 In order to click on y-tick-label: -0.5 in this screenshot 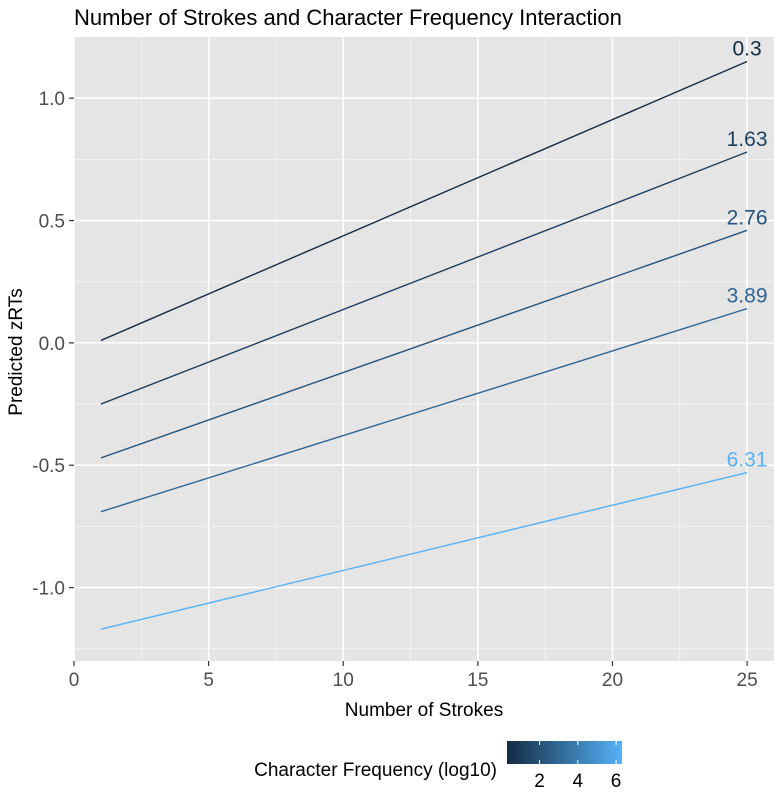, I will do `click(48, 466)`.